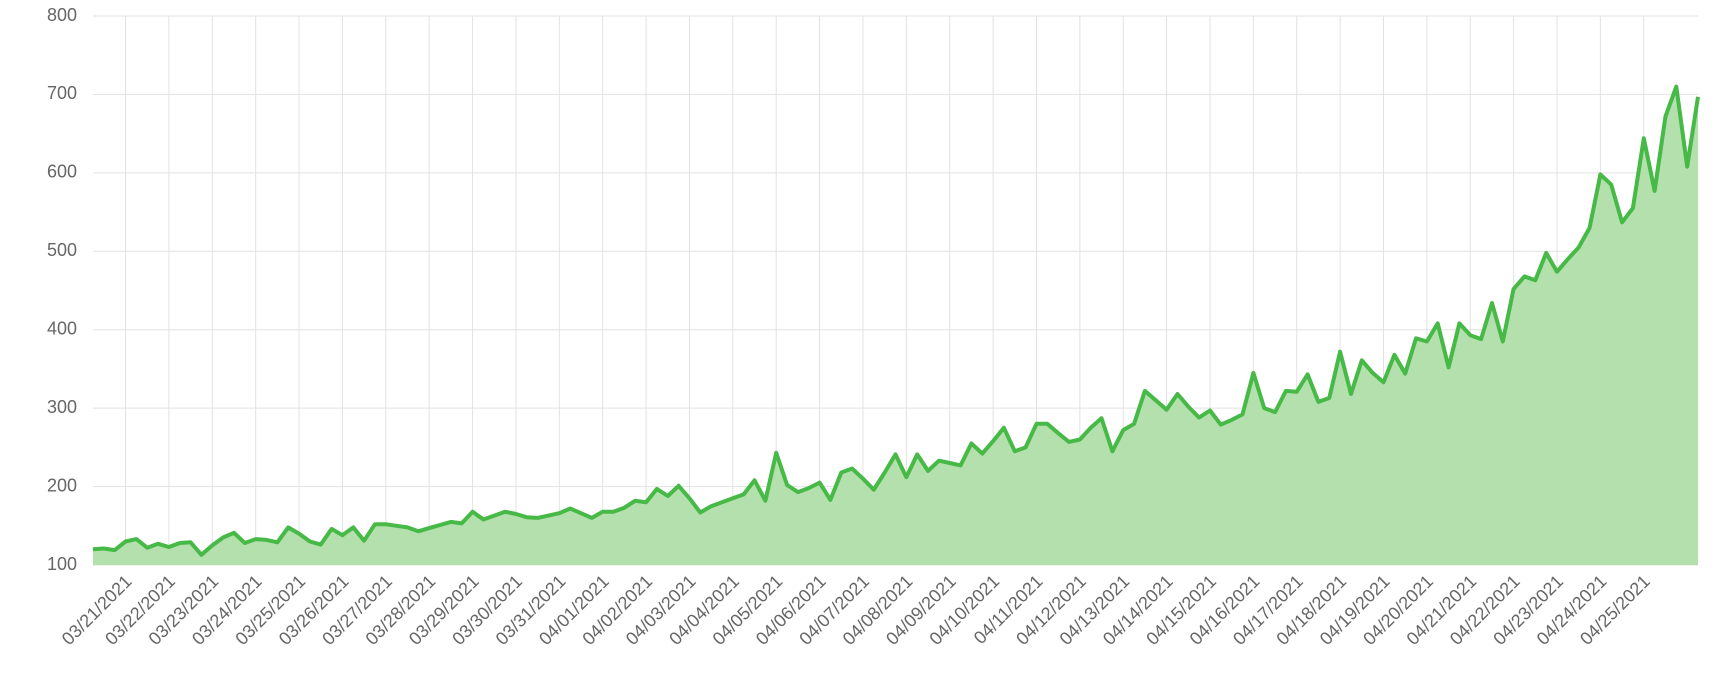 Image resolution: width=1726 pixels, height=676 pixels. Describe the element at coordinates (62, 250) in the screenshot. I see `y-tick-label: 500` at that location.